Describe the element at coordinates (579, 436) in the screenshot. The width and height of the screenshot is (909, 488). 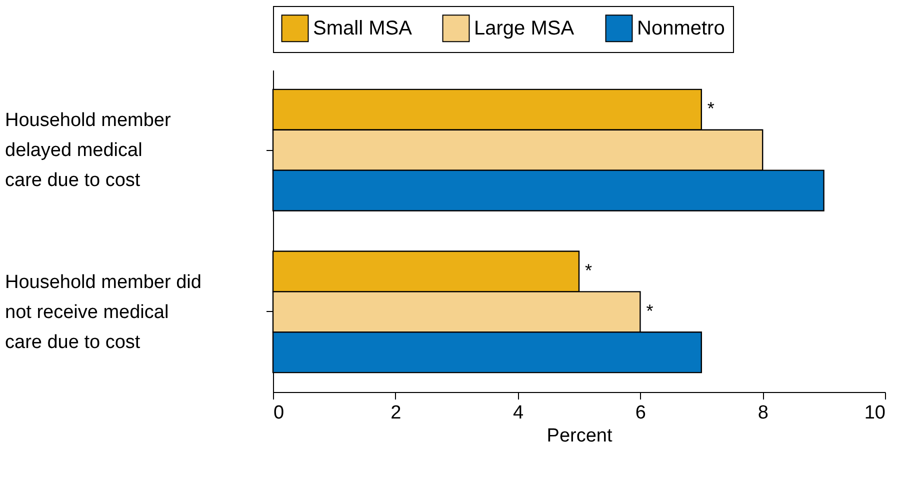
I see `x-axis-title: Percent` at that location.